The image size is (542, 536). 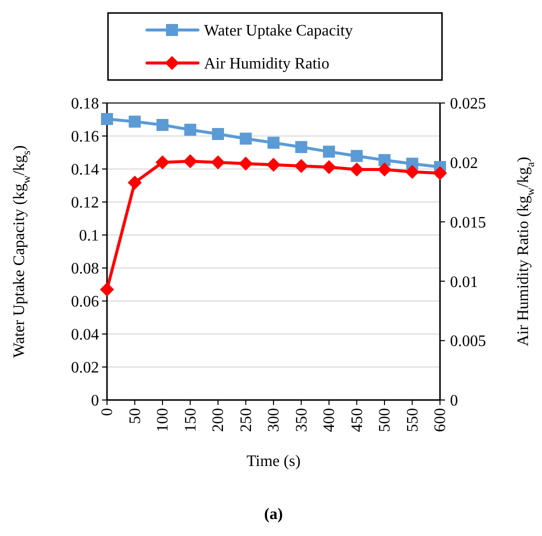 What do you see at coordinates (85, 368) in the screenshot?
I see `y-tick-label: 0.02` at bounding box center [85, 368].